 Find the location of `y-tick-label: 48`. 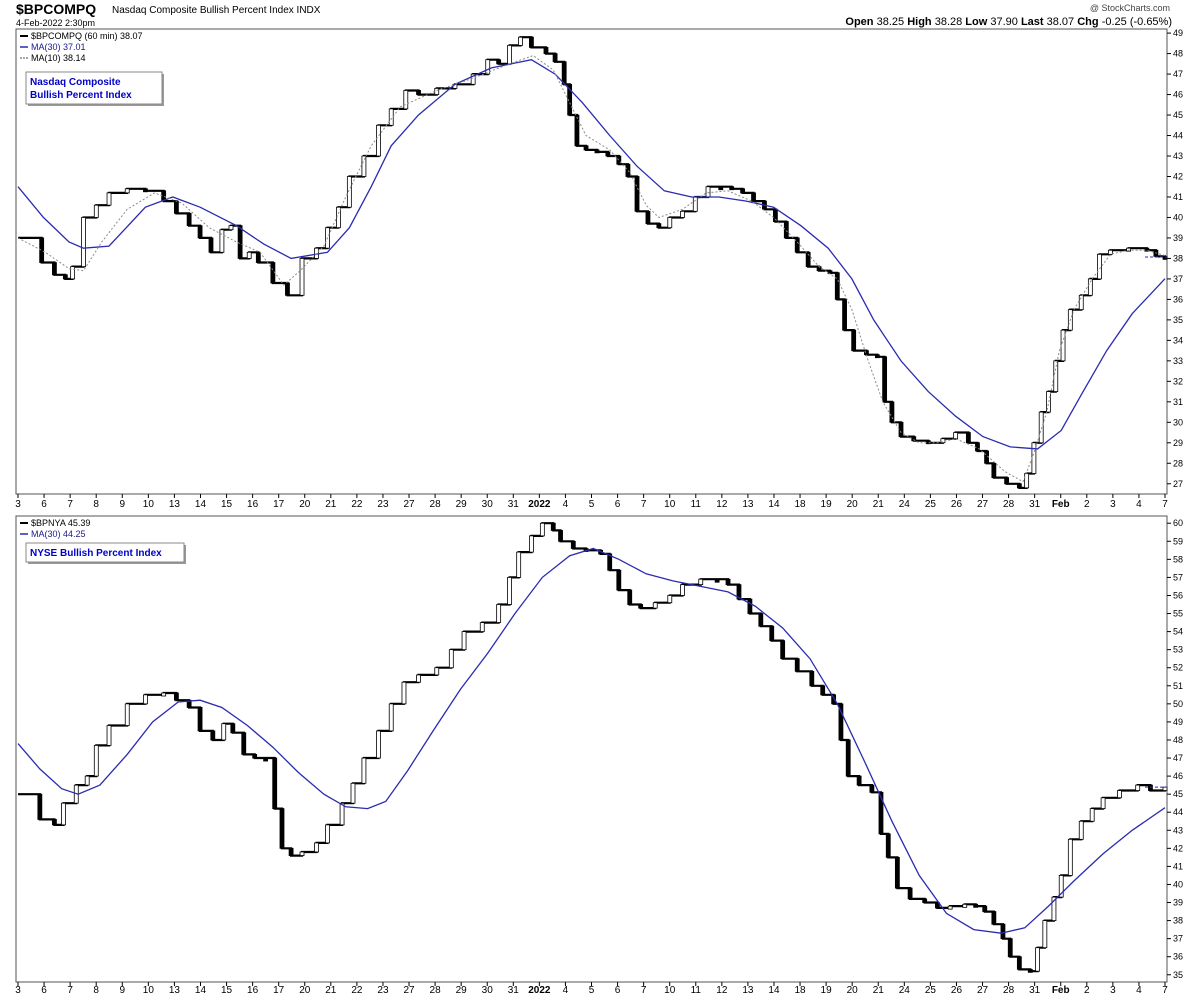

y-tick-label: 48 is located at coordinates (1178, 54).